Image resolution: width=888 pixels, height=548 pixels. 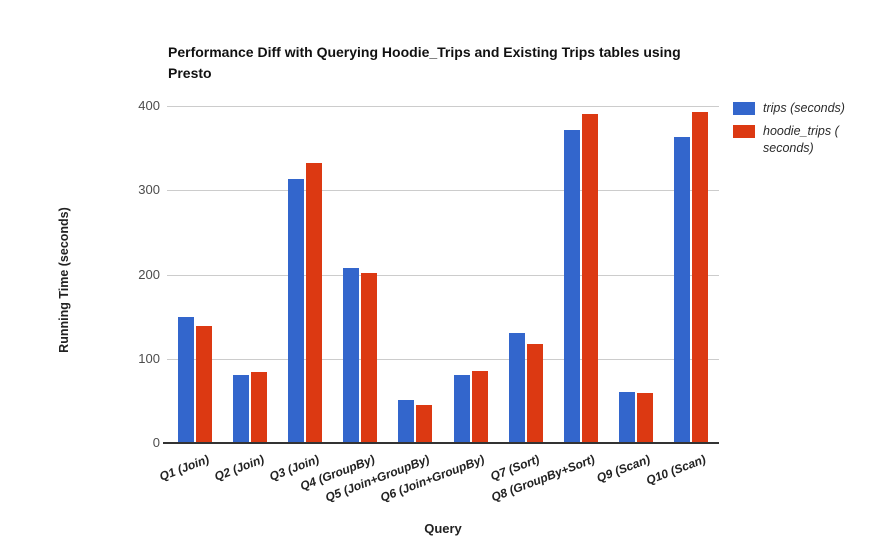 I want to click on bar-trips-q8, so click(x=572, y=286).